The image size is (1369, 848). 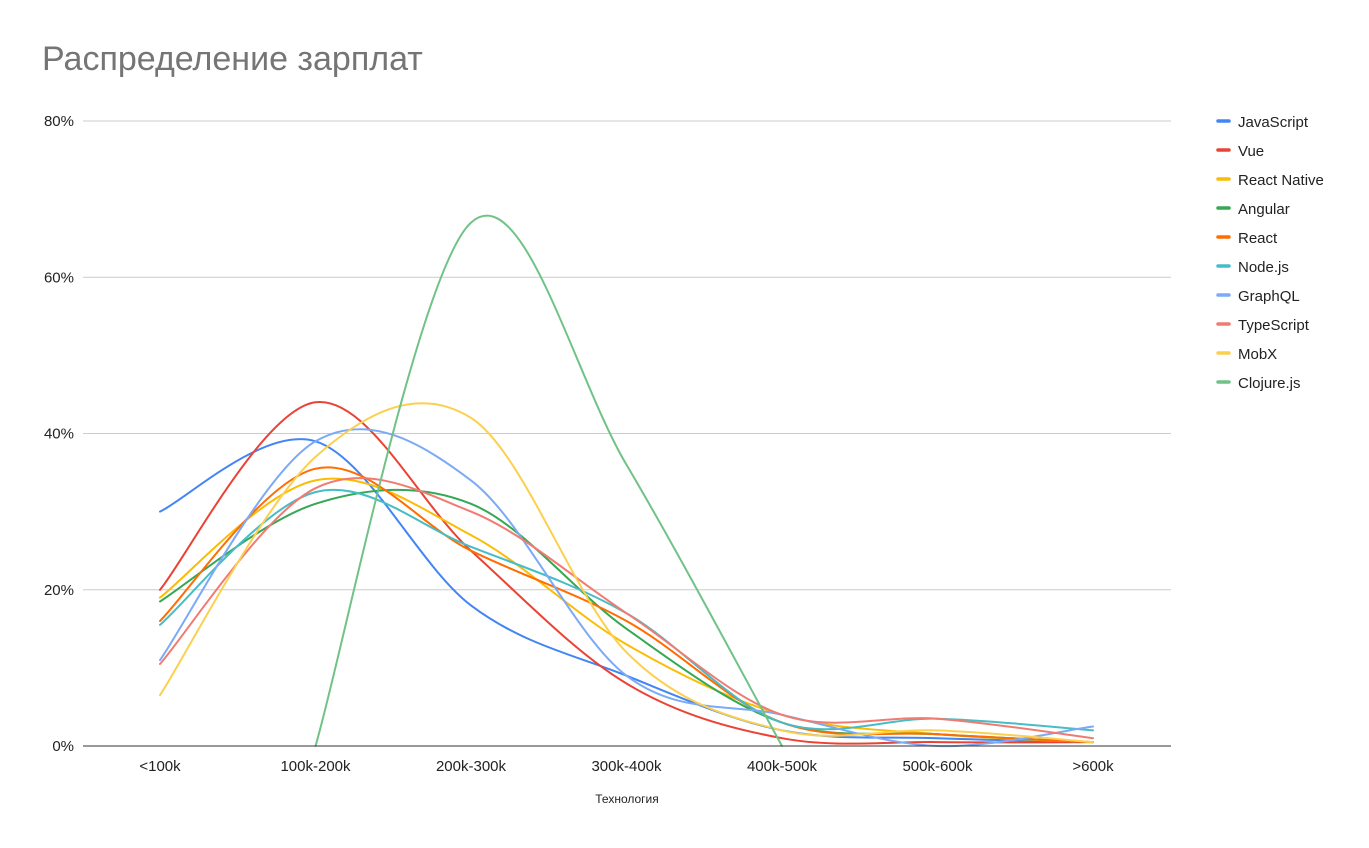 What do you see at coordinates (59, 121) in the screenshot?
I see `y-tick-label: 80%` at bounding box center [59, 121].